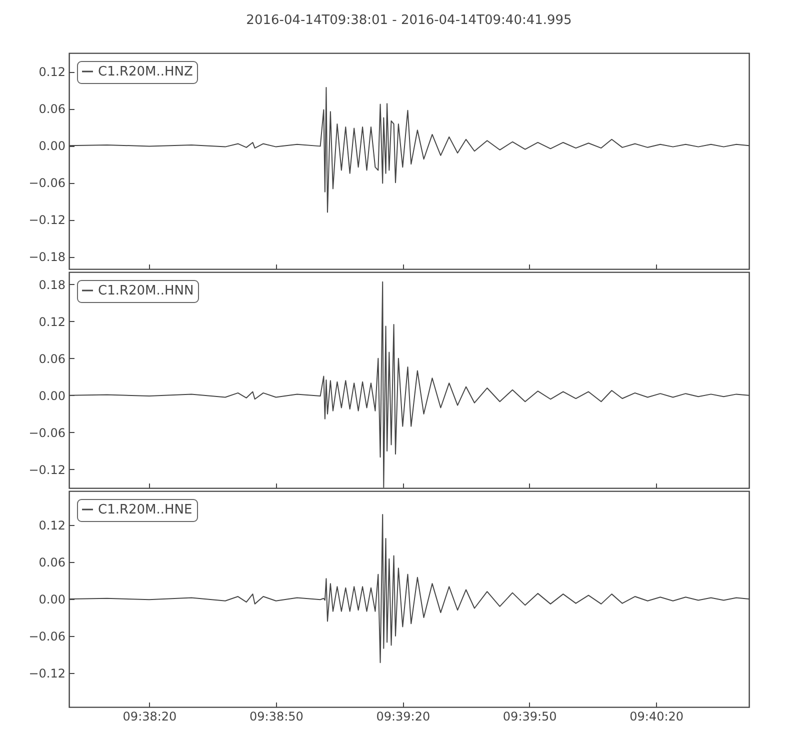 This screenshot has height=750, width=800. I want to click on x-tick-label: 09:38:20, so click(149, 717).